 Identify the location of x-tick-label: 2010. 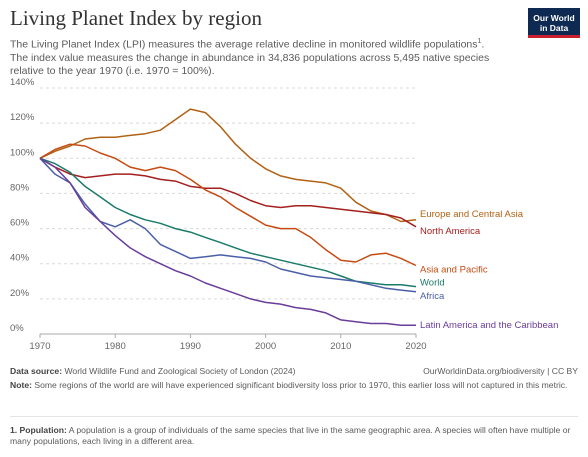
(340, 346).